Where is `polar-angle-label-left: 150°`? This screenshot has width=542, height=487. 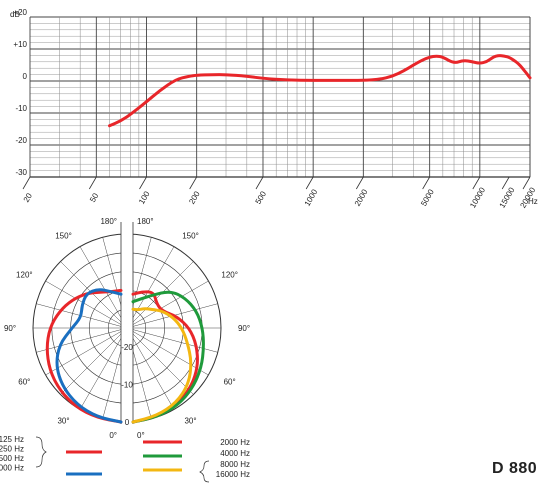
polar-angle-label-left: 150° is located at coordinates (63, 235).